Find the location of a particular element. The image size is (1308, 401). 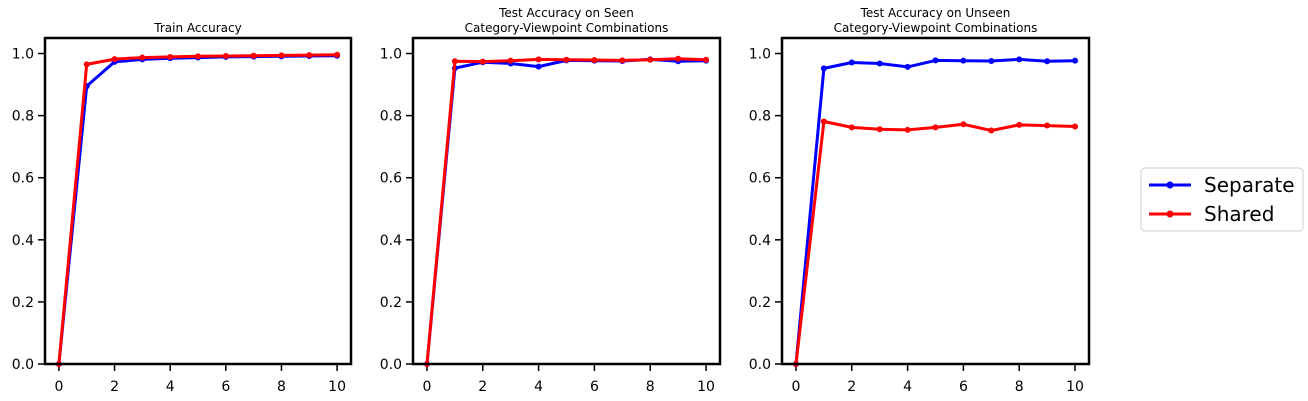

panel-title-line: Test Accuracy on Unseen is located at coordinates (935, 13).